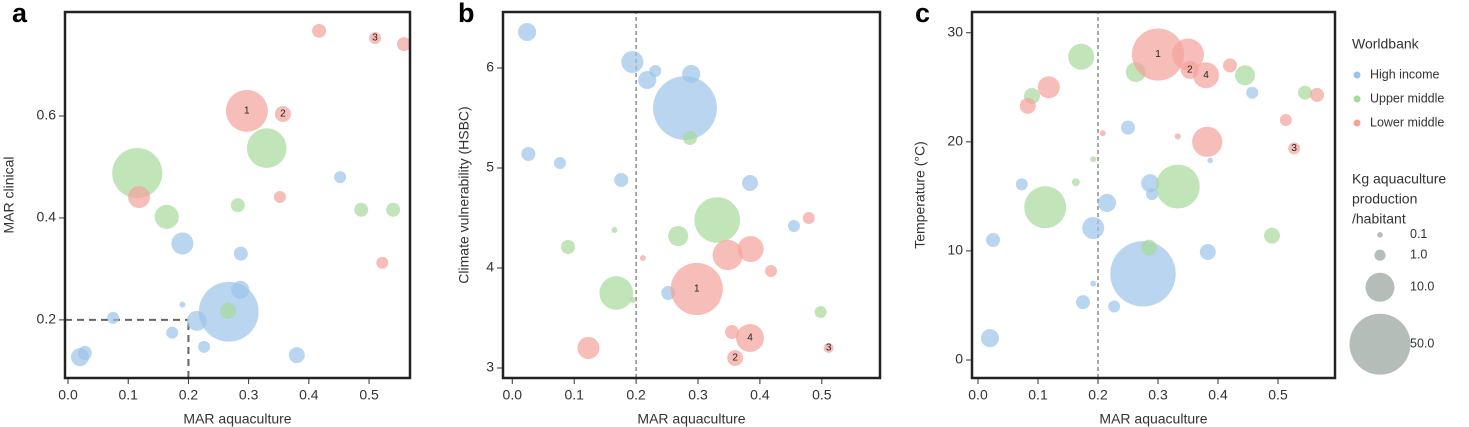 The height and width of the screenshot is (427, 1469). I want to click on size-legend-label: 1.0, so click(1418, 254).